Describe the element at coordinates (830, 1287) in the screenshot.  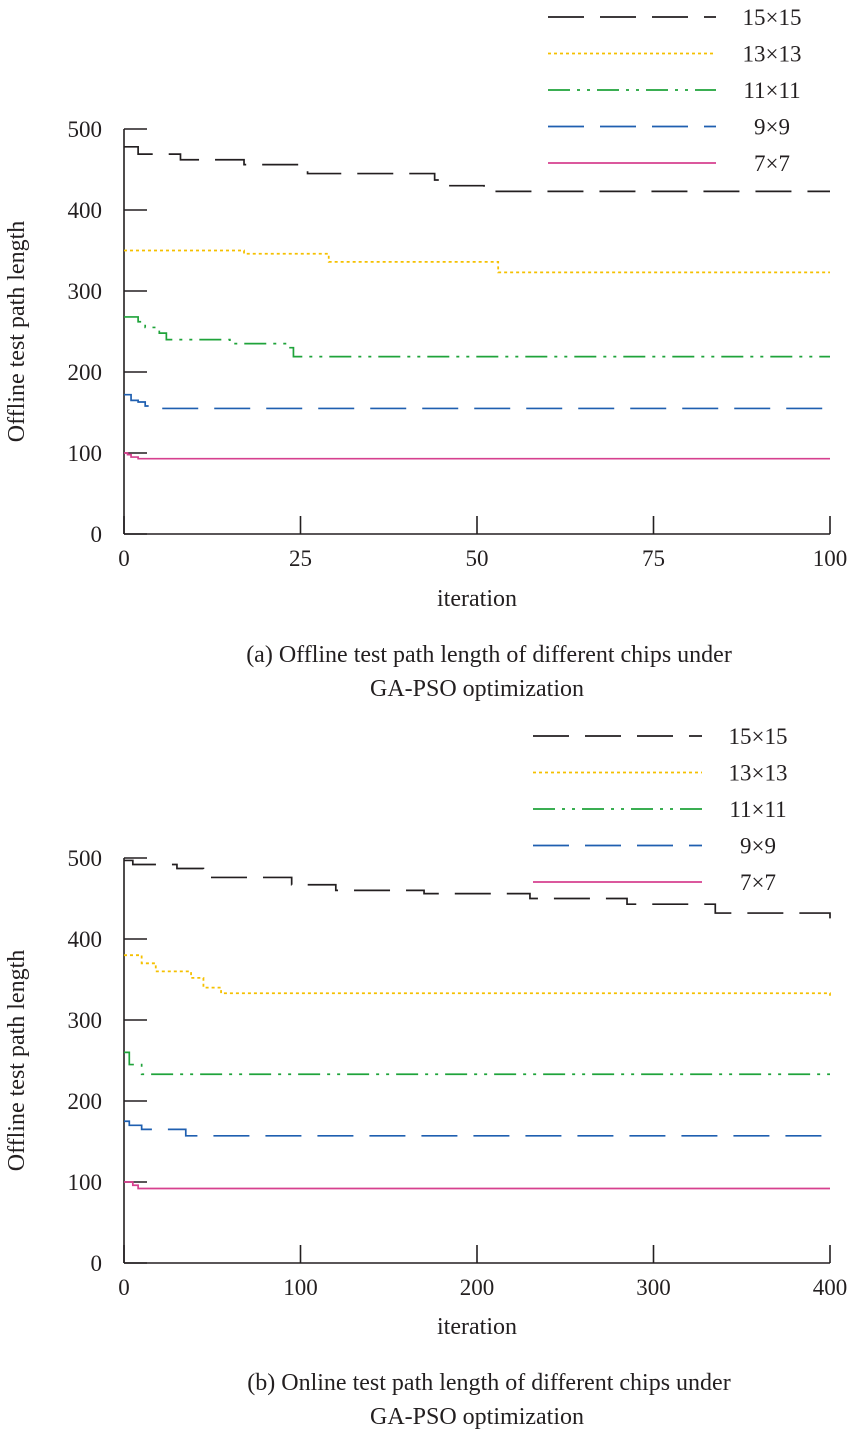
I see `x-tick-label: 400` at that location.